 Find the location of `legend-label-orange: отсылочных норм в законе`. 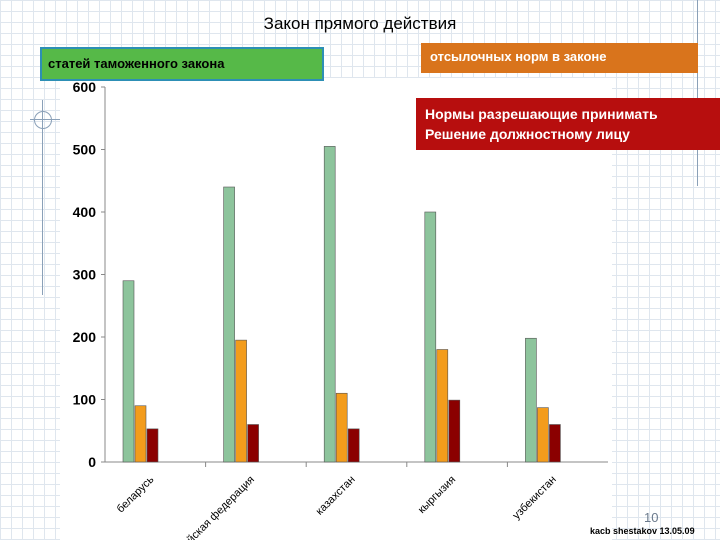

legend-label-orange: отсылочных норм в законе is located at coordinates (518, 56).